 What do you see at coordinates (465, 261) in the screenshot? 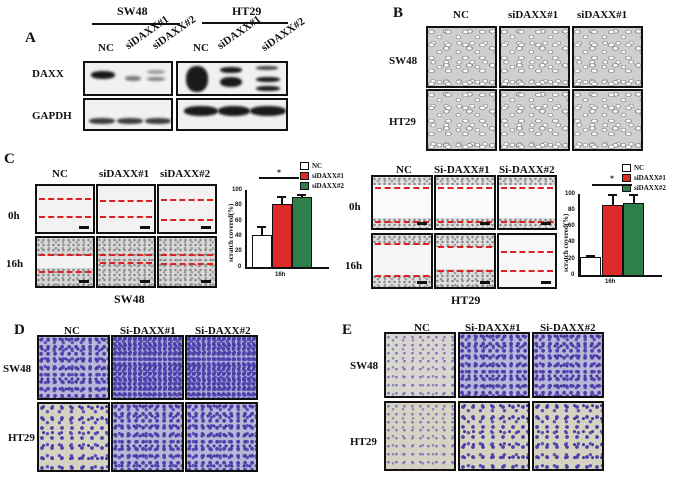
I see `scratch-image-ht29-si1-16h` at bounding box center [465, 261].